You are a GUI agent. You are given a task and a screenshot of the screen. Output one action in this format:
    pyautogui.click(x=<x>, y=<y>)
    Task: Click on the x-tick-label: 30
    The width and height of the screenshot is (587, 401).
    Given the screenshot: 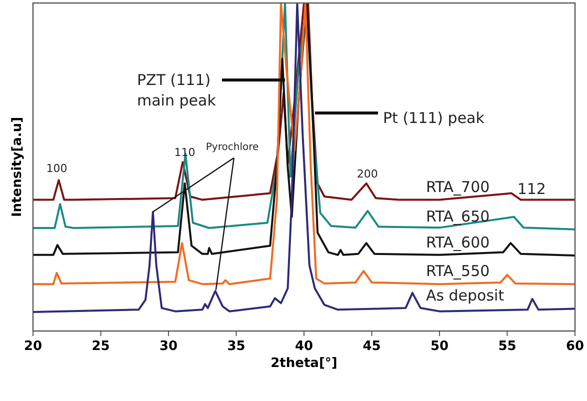 What is the action you would take?
    pyautogui.click(x=168, y=346)
    